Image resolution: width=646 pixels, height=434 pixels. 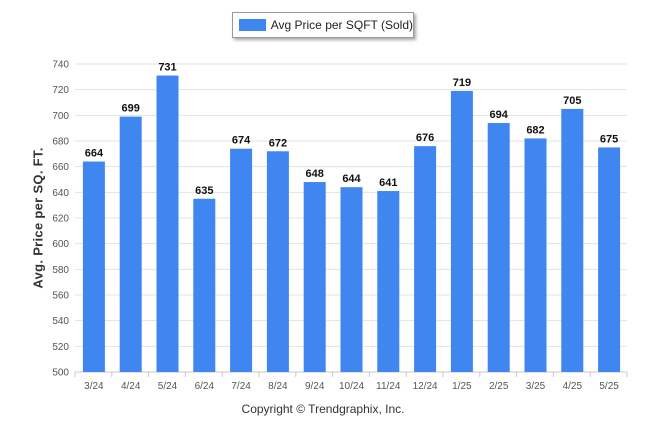 What do you see at coordinates (351, 179) in the screenshot?
I see `data-label: 644` at bounding box center [351, 179].